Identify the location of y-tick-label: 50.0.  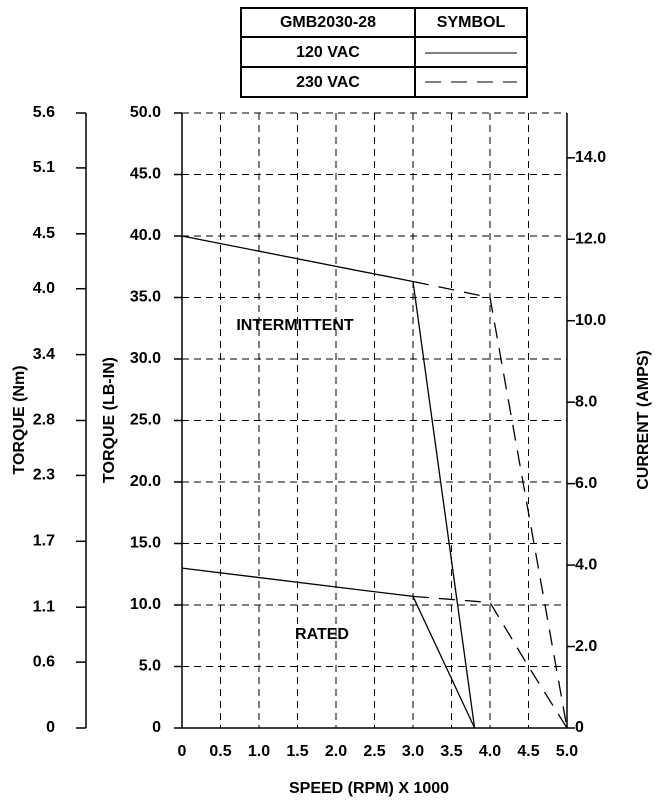
(145, 112).